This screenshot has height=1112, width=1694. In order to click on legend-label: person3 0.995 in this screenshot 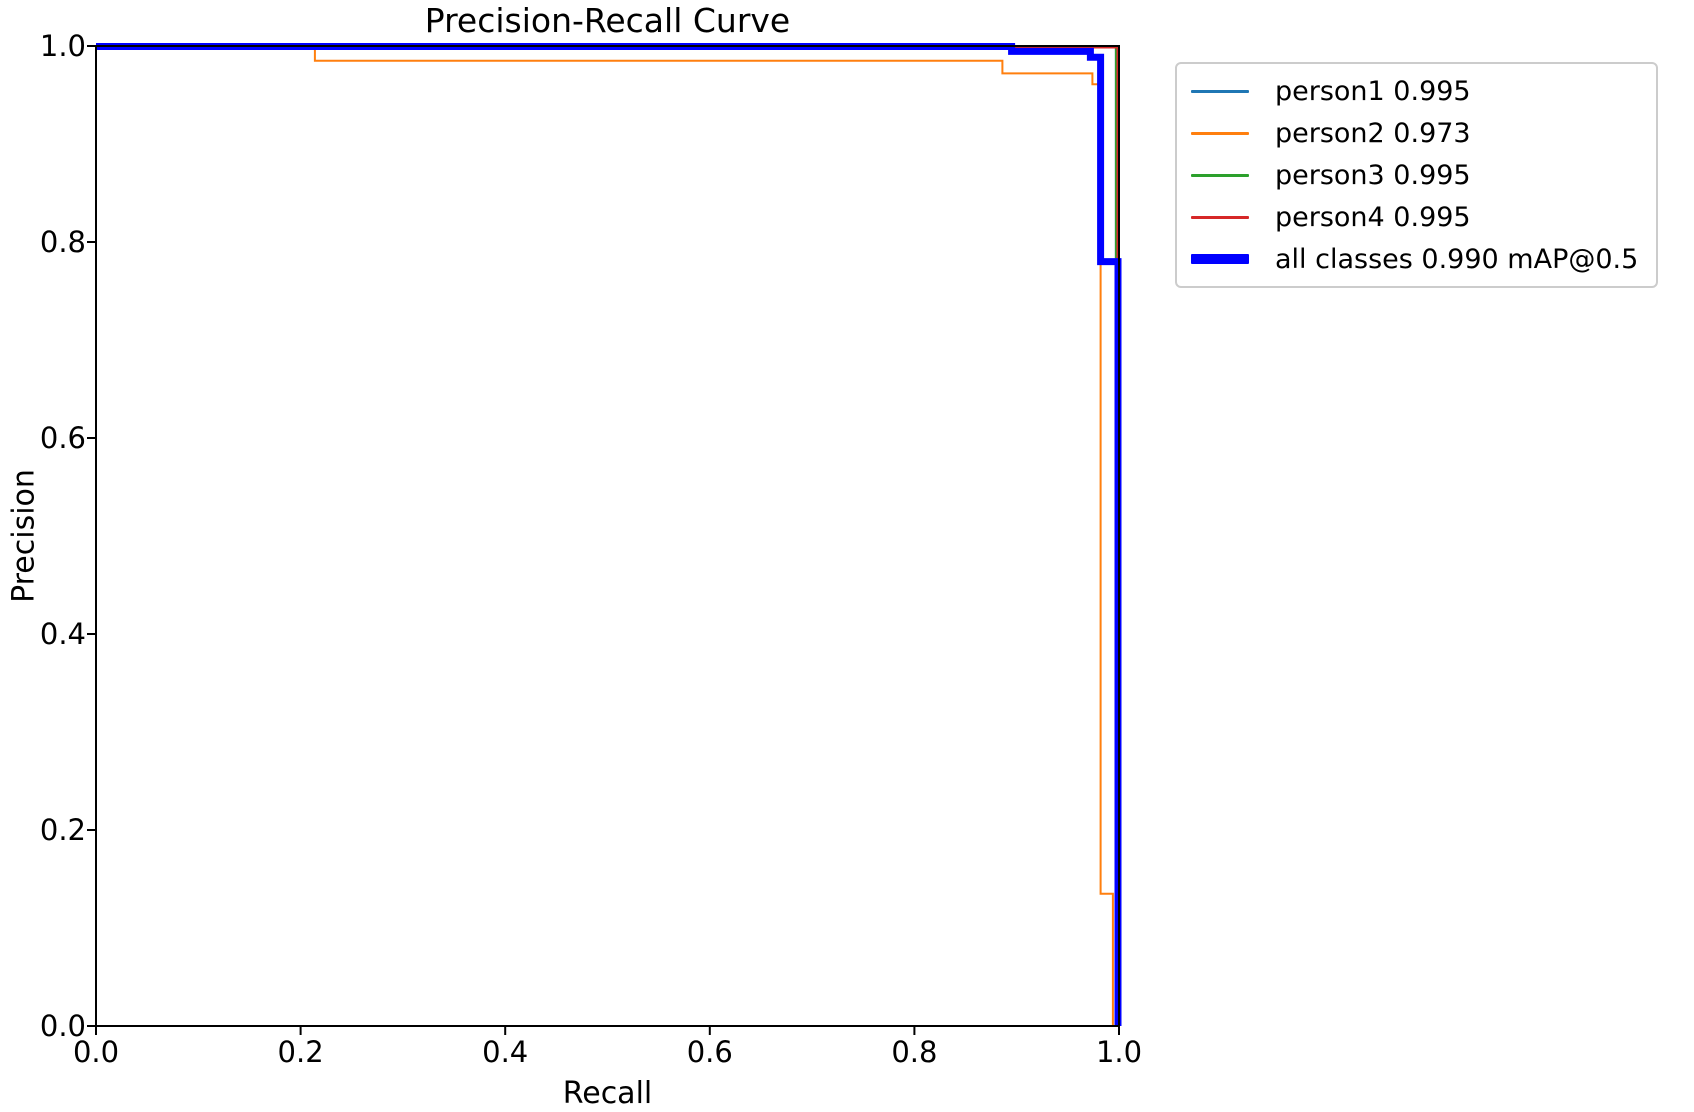, I will do `click(1373, 175)`.